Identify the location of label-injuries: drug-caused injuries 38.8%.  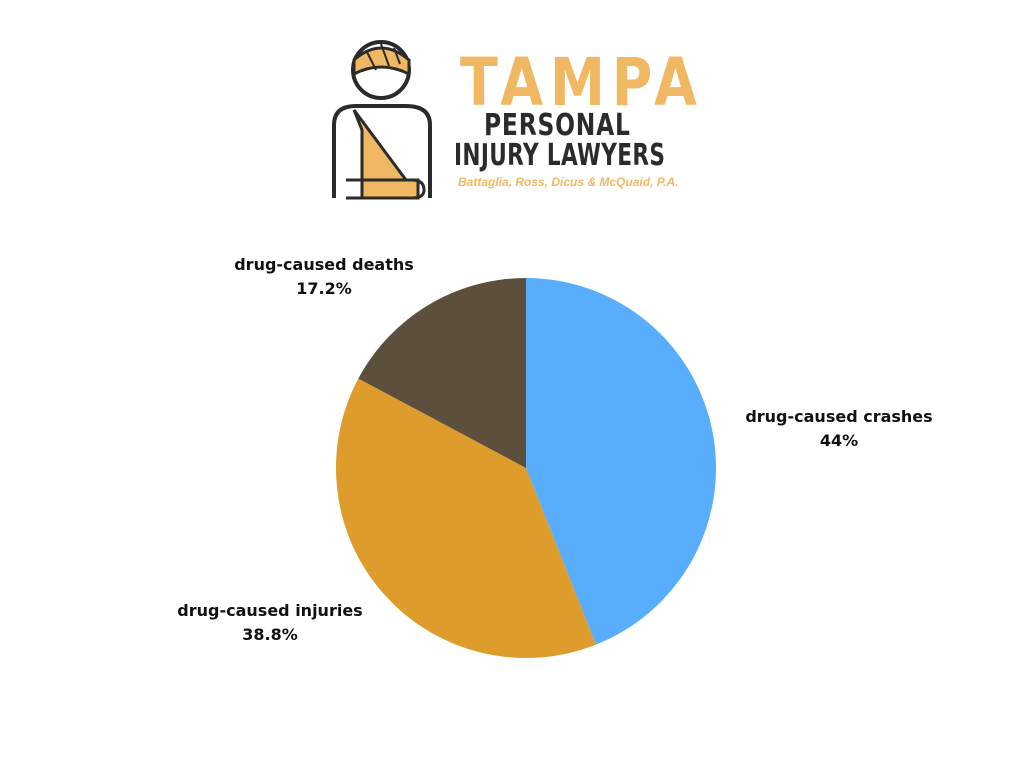
(269, 622).